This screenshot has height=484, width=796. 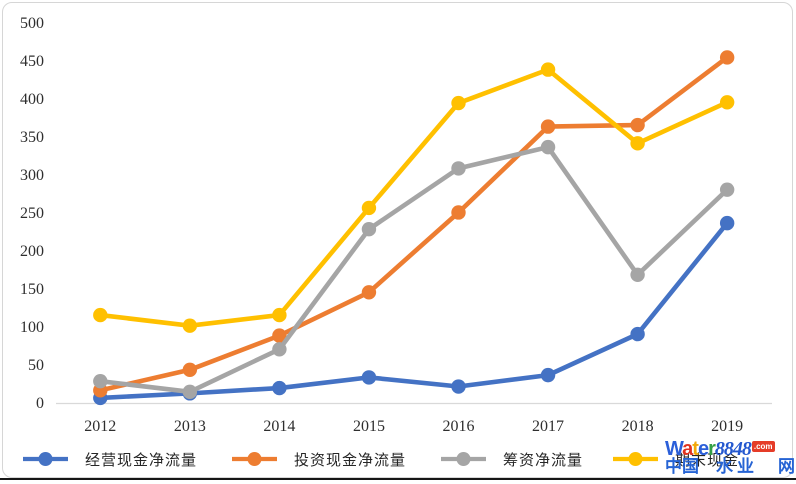 I want to click on legend-item-筹资净流量: 筹资净流量, so click(x=512, y=459).